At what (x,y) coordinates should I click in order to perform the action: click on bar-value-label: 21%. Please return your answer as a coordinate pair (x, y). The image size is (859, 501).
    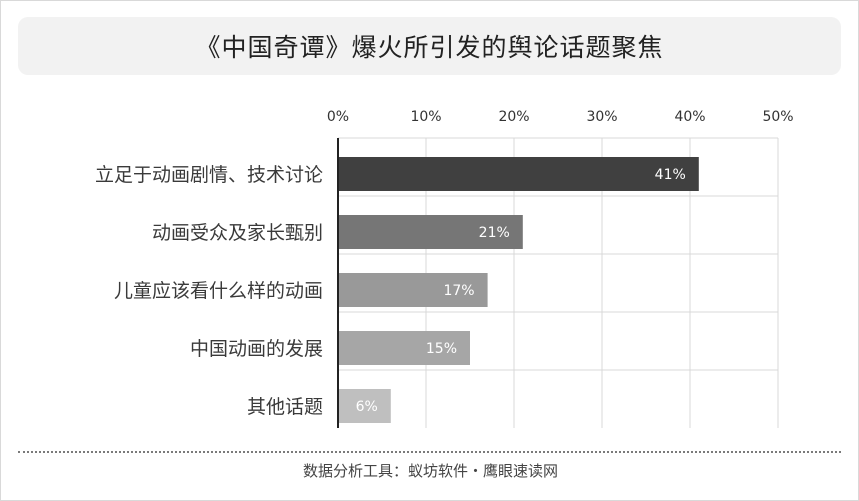
    Looking at the image, I should click on (494, 233).